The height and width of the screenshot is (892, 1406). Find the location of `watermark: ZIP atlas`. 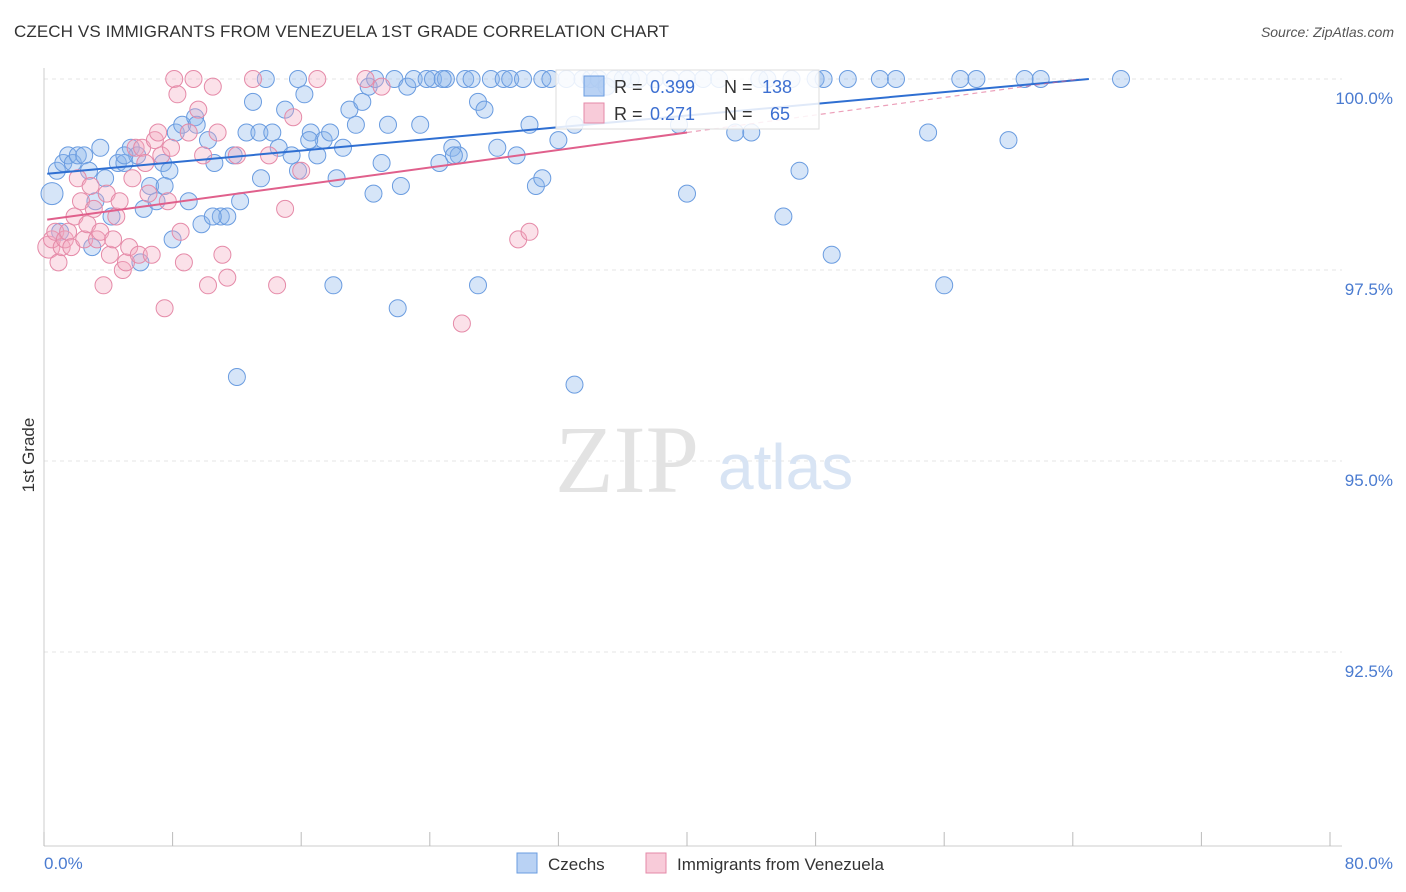

watermark: ZIP atlas is located at coordinates (704, 459).